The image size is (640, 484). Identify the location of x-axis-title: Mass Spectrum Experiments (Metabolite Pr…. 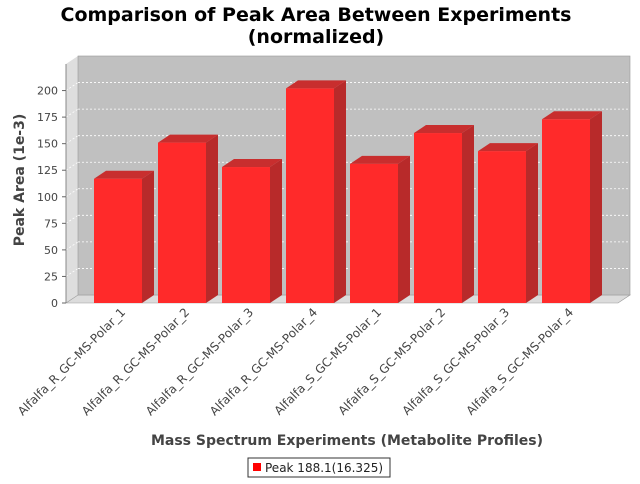
(347, 441).